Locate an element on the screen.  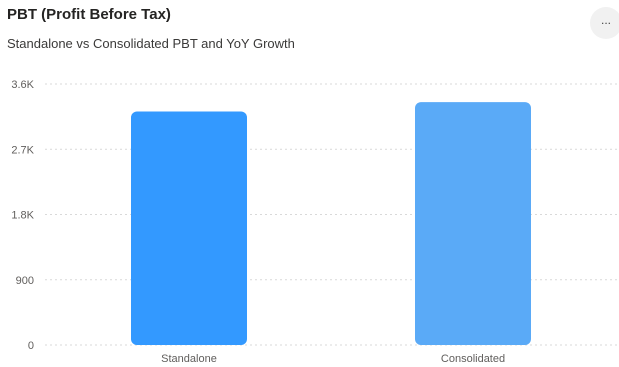
y-tick-label: 2.7K is located at coordinates (22, 150).